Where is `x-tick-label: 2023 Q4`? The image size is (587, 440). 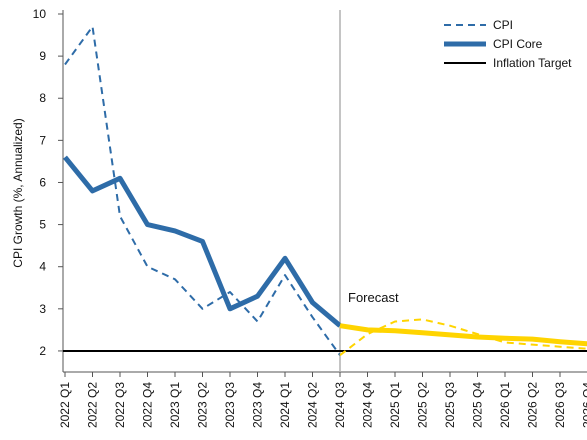 x-tick-label: 2023 Q4 is located at coordinates (258, 405).